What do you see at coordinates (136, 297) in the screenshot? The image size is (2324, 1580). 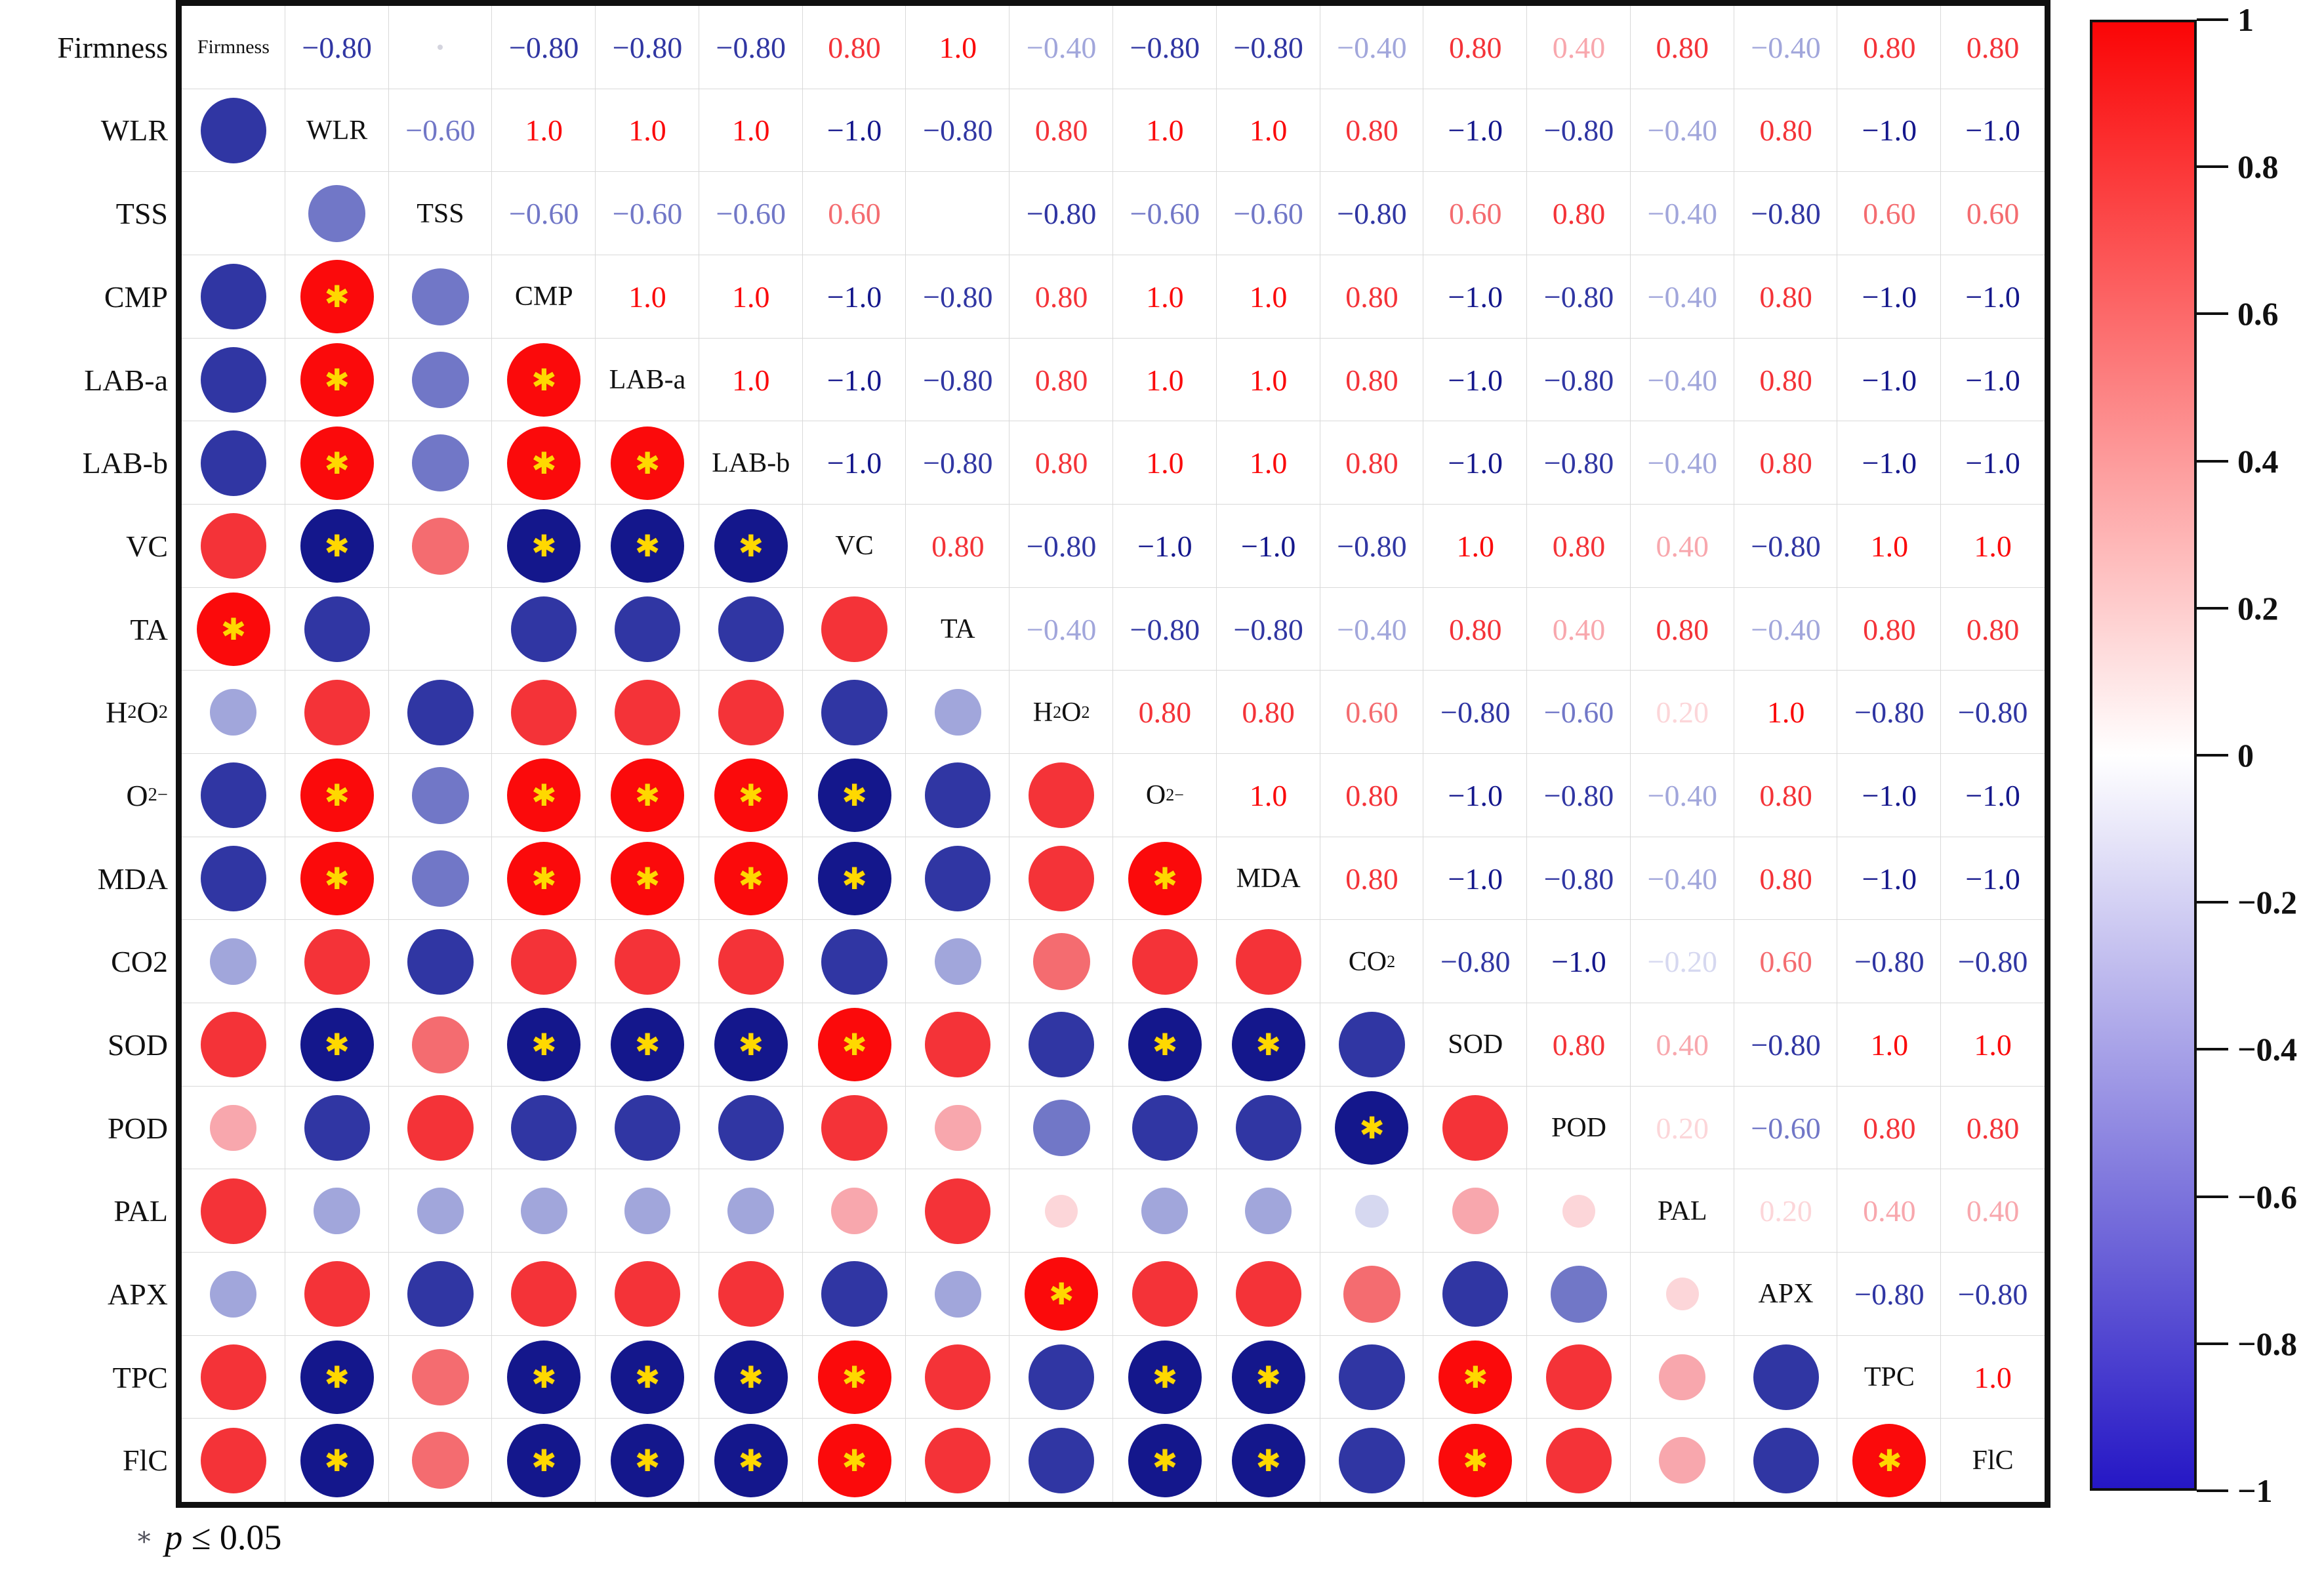 I see `row-label: CMP` at bounding box center [136, 297].